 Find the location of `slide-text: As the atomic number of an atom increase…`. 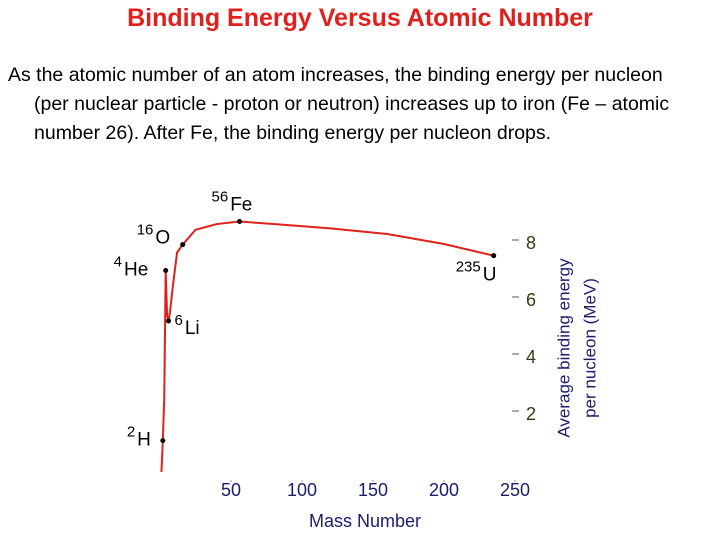

slide-text: As the atomic number of an atom increase… is located at coordinates (339, 104).